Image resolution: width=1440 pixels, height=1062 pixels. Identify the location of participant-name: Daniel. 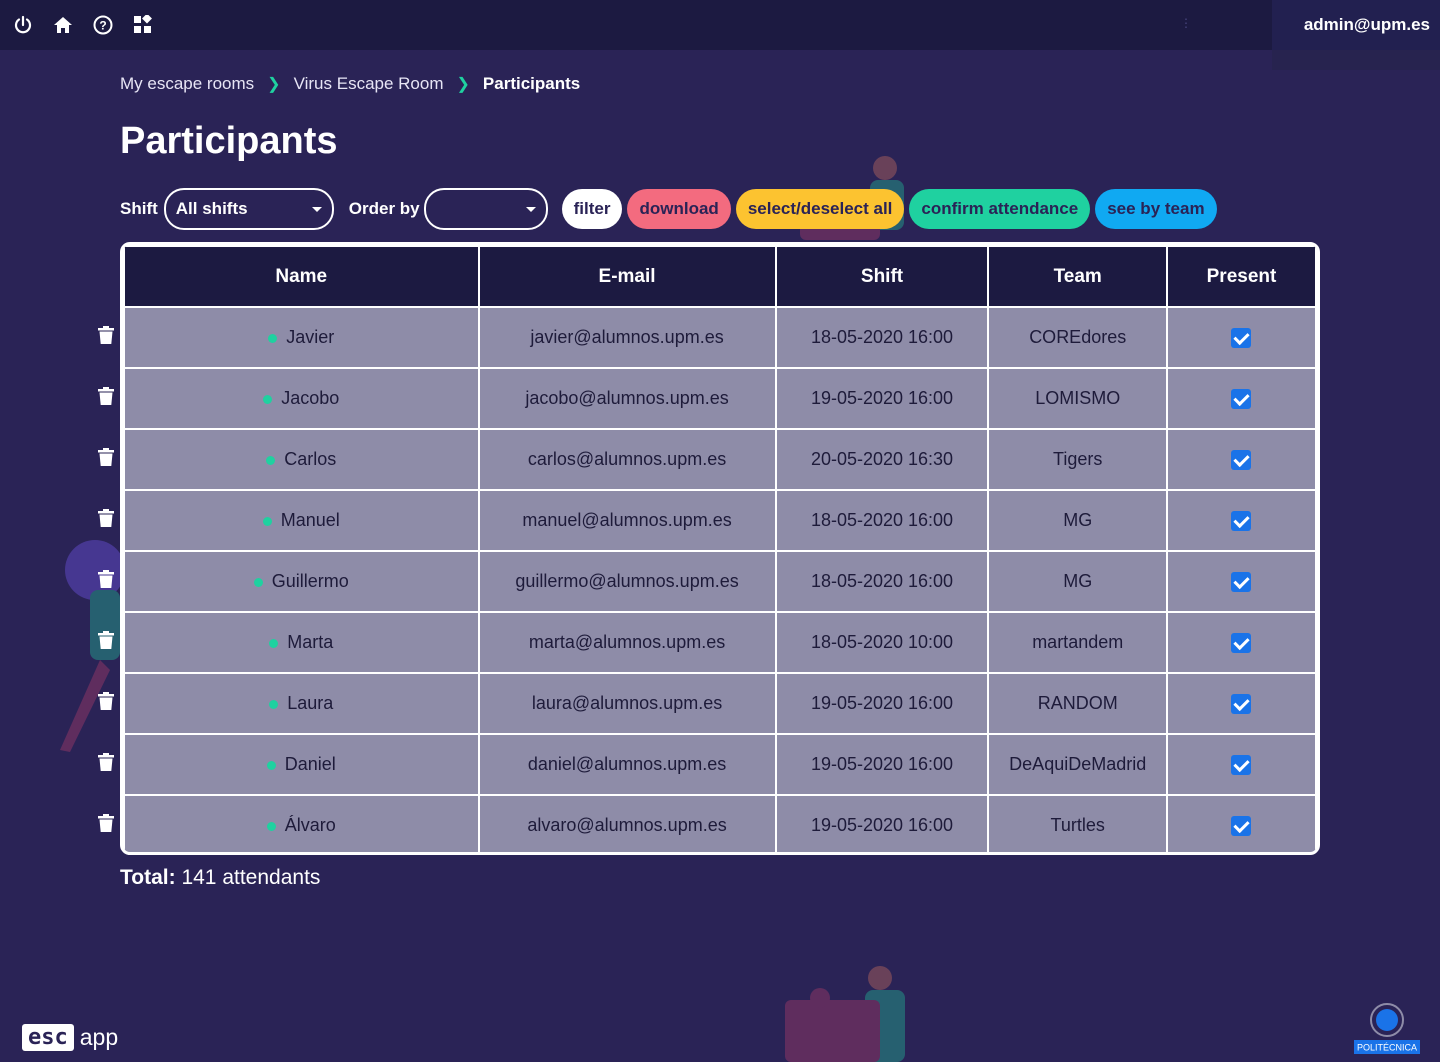
(310, 764).